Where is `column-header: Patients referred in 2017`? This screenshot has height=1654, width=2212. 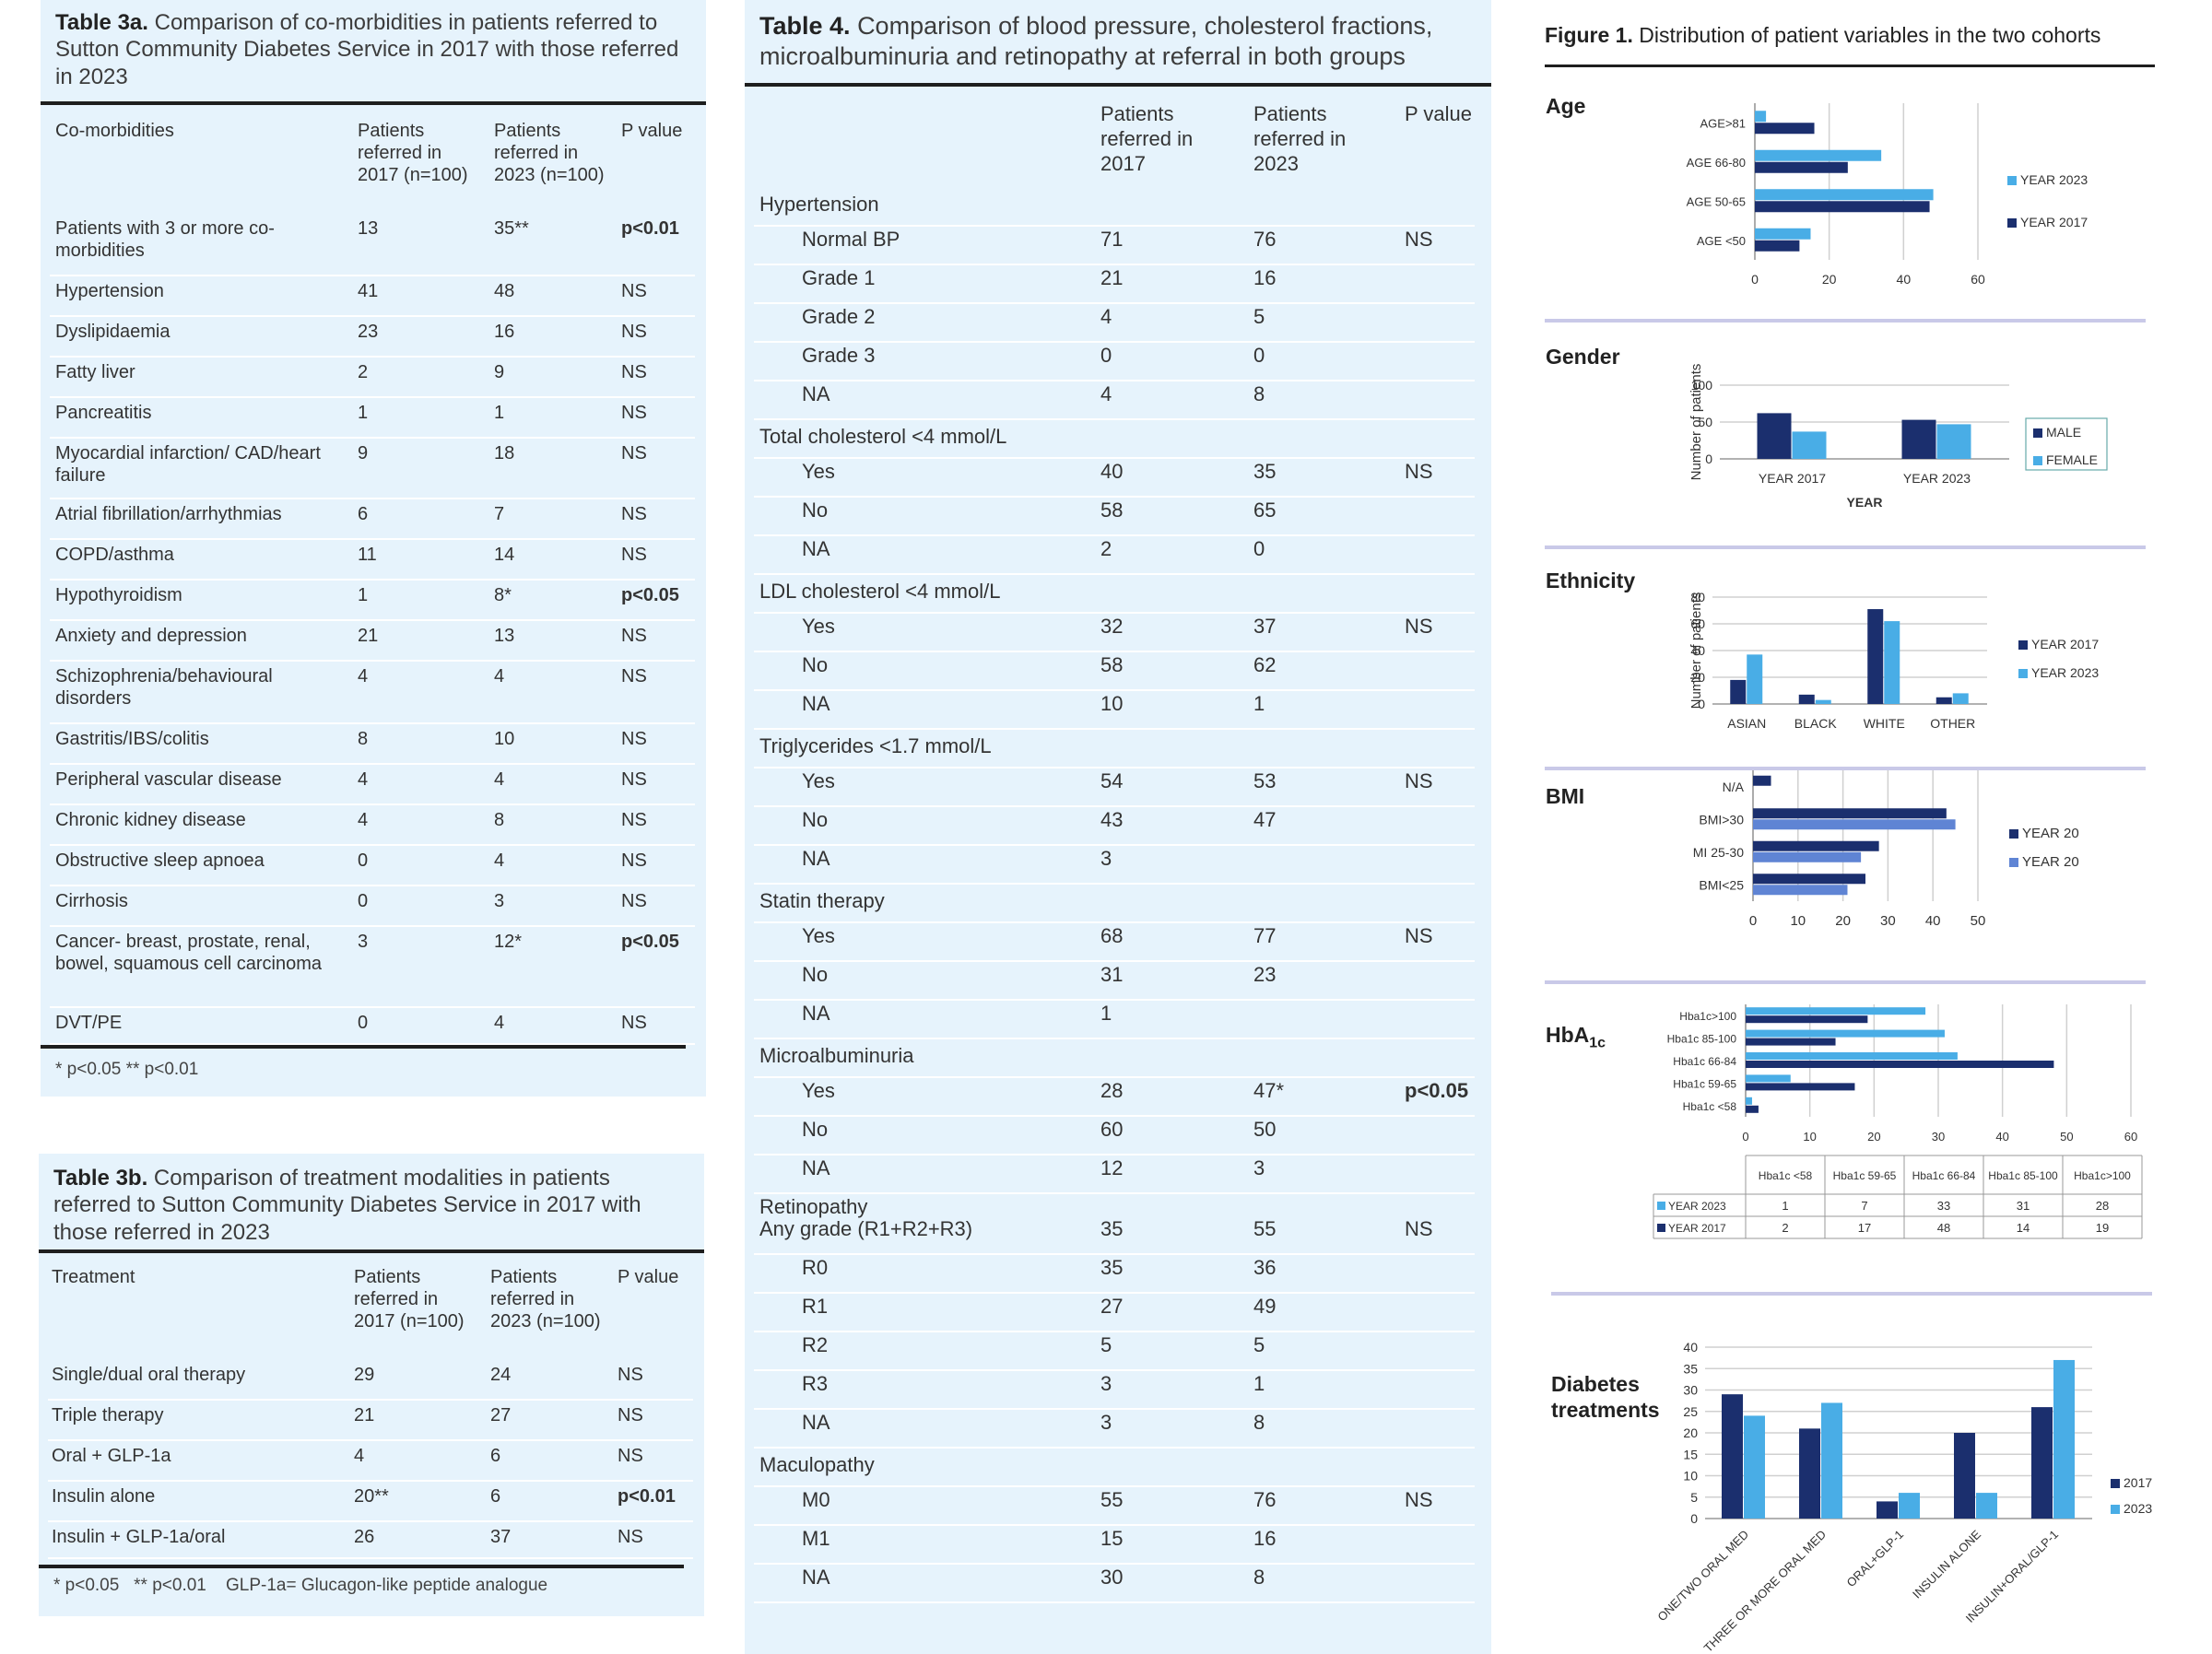
column-header: Patients referred in 2017 is located at coordinates (1147, 138).